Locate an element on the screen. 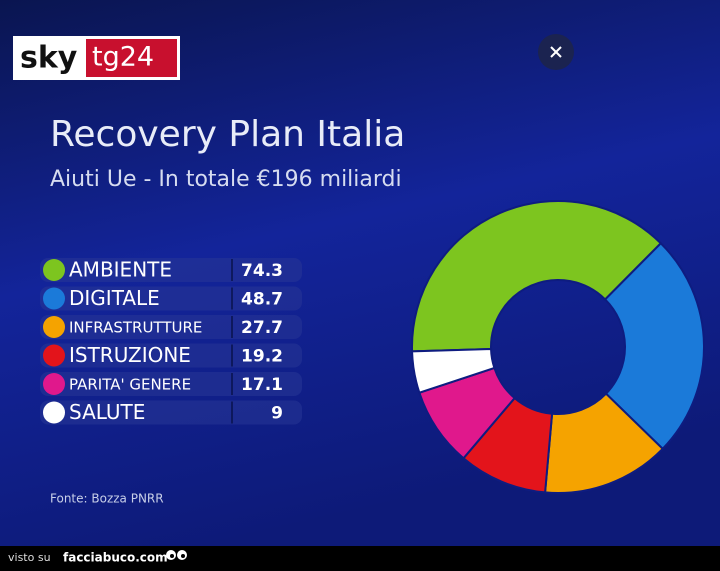 The image size is (720, 571). legend-label: SALUTE is located at coordinates (107, 412).